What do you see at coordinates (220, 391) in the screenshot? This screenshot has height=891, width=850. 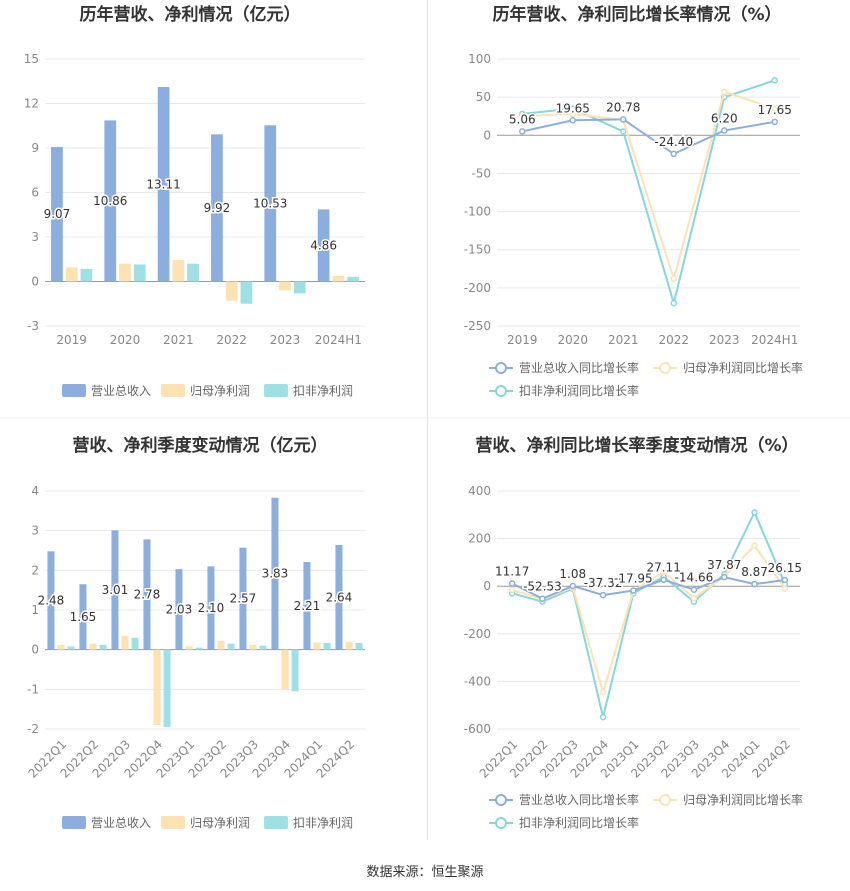 I see `legend-label: 归母净利润` at bounding box center [220, 391].